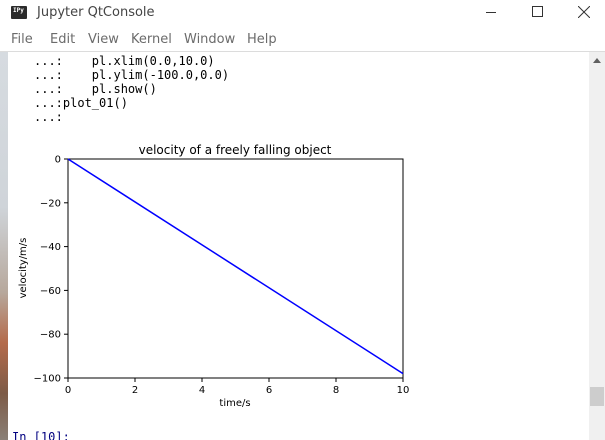 The image size is (605, 440). What do you see at coordinates (96, 12) in the screenshot?
I see `window-title: Jupyter QtConsole` at bounding box center [96, 12].